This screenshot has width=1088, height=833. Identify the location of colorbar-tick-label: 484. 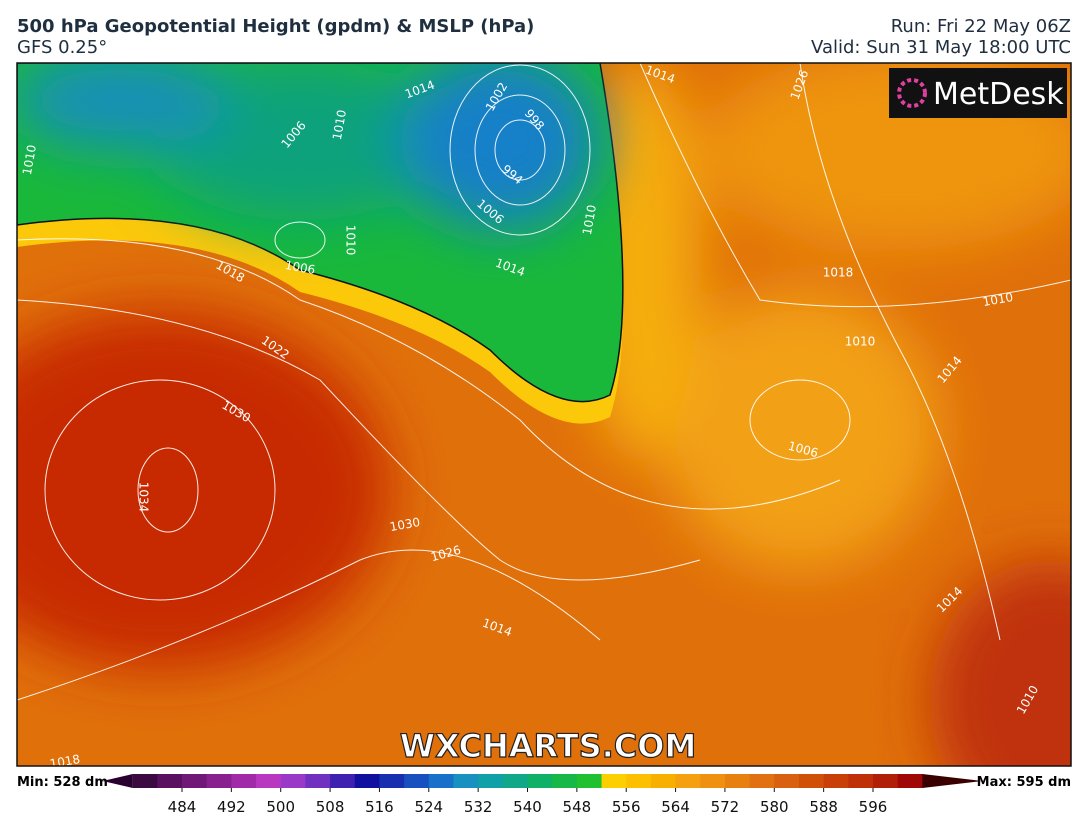
(182, 807).